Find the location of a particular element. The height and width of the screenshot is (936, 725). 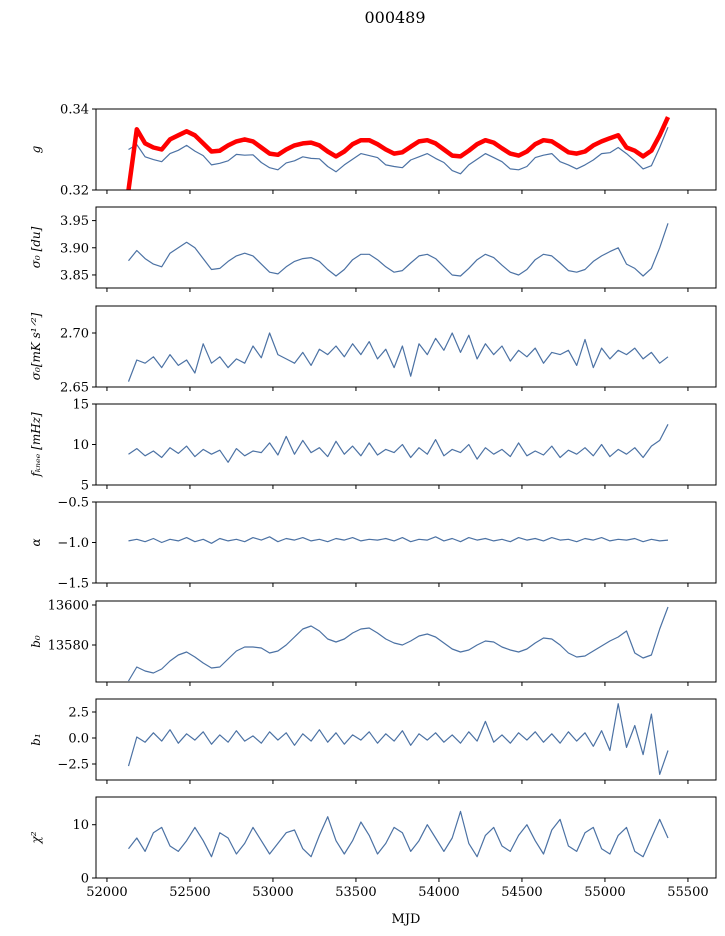

y-tick-label: −0.5 is located at coordinates (73, 503).